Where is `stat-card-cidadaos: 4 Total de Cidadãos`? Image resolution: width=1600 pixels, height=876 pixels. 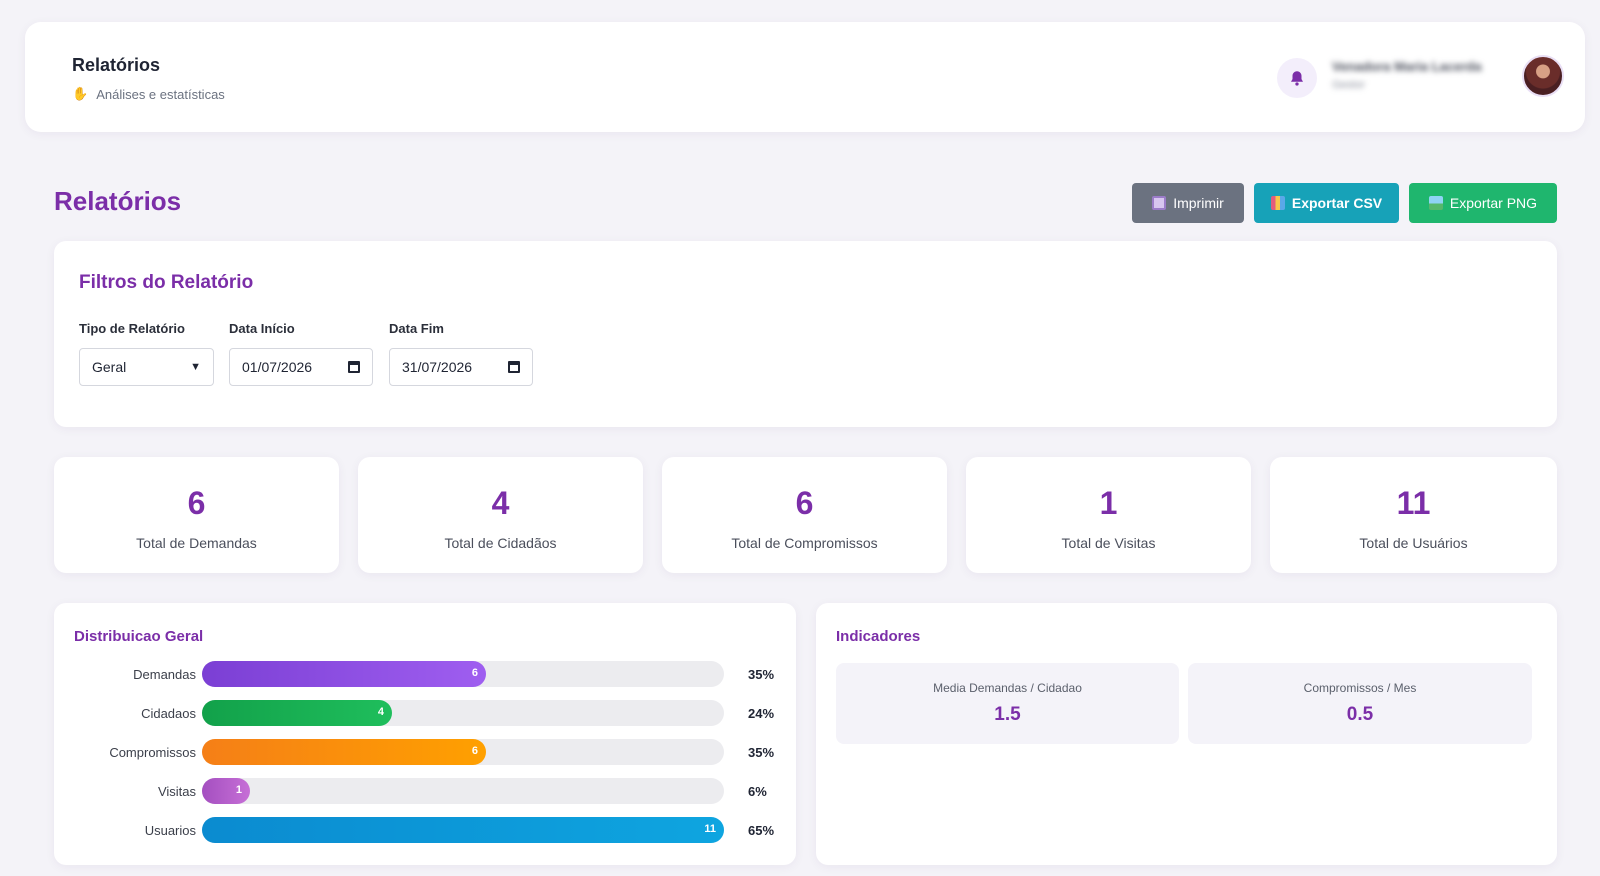
stat-card-cidadaos: 4 Total de Cidadãos is located at coordinates (500, 515).